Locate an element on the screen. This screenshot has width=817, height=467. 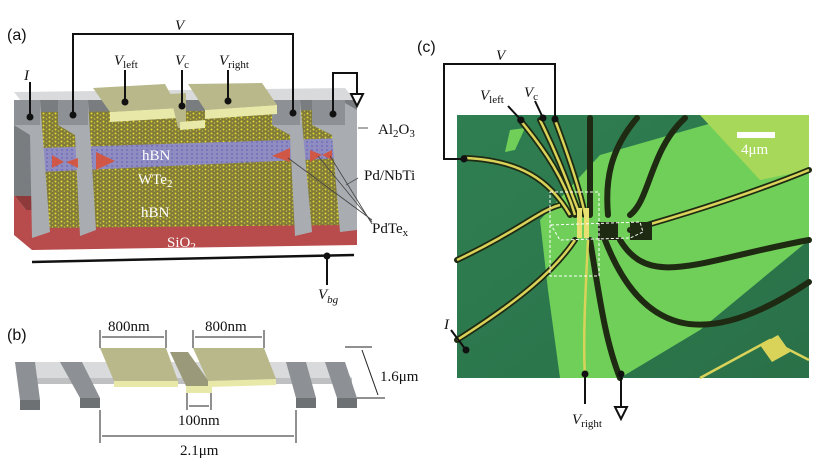
pad-center is located at coordinates (191, 369).